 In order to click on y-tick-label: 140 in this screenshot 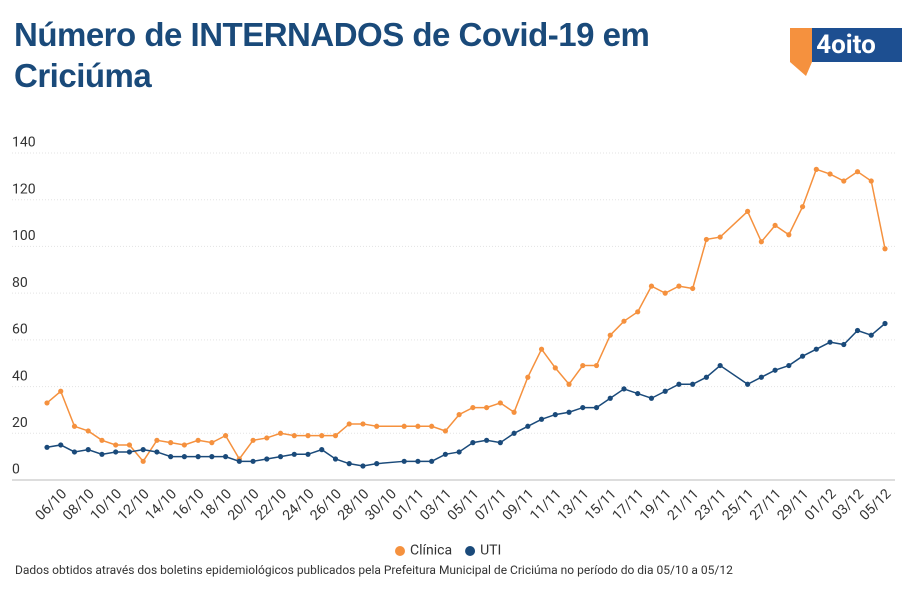, I will do `click(24, 143)`.